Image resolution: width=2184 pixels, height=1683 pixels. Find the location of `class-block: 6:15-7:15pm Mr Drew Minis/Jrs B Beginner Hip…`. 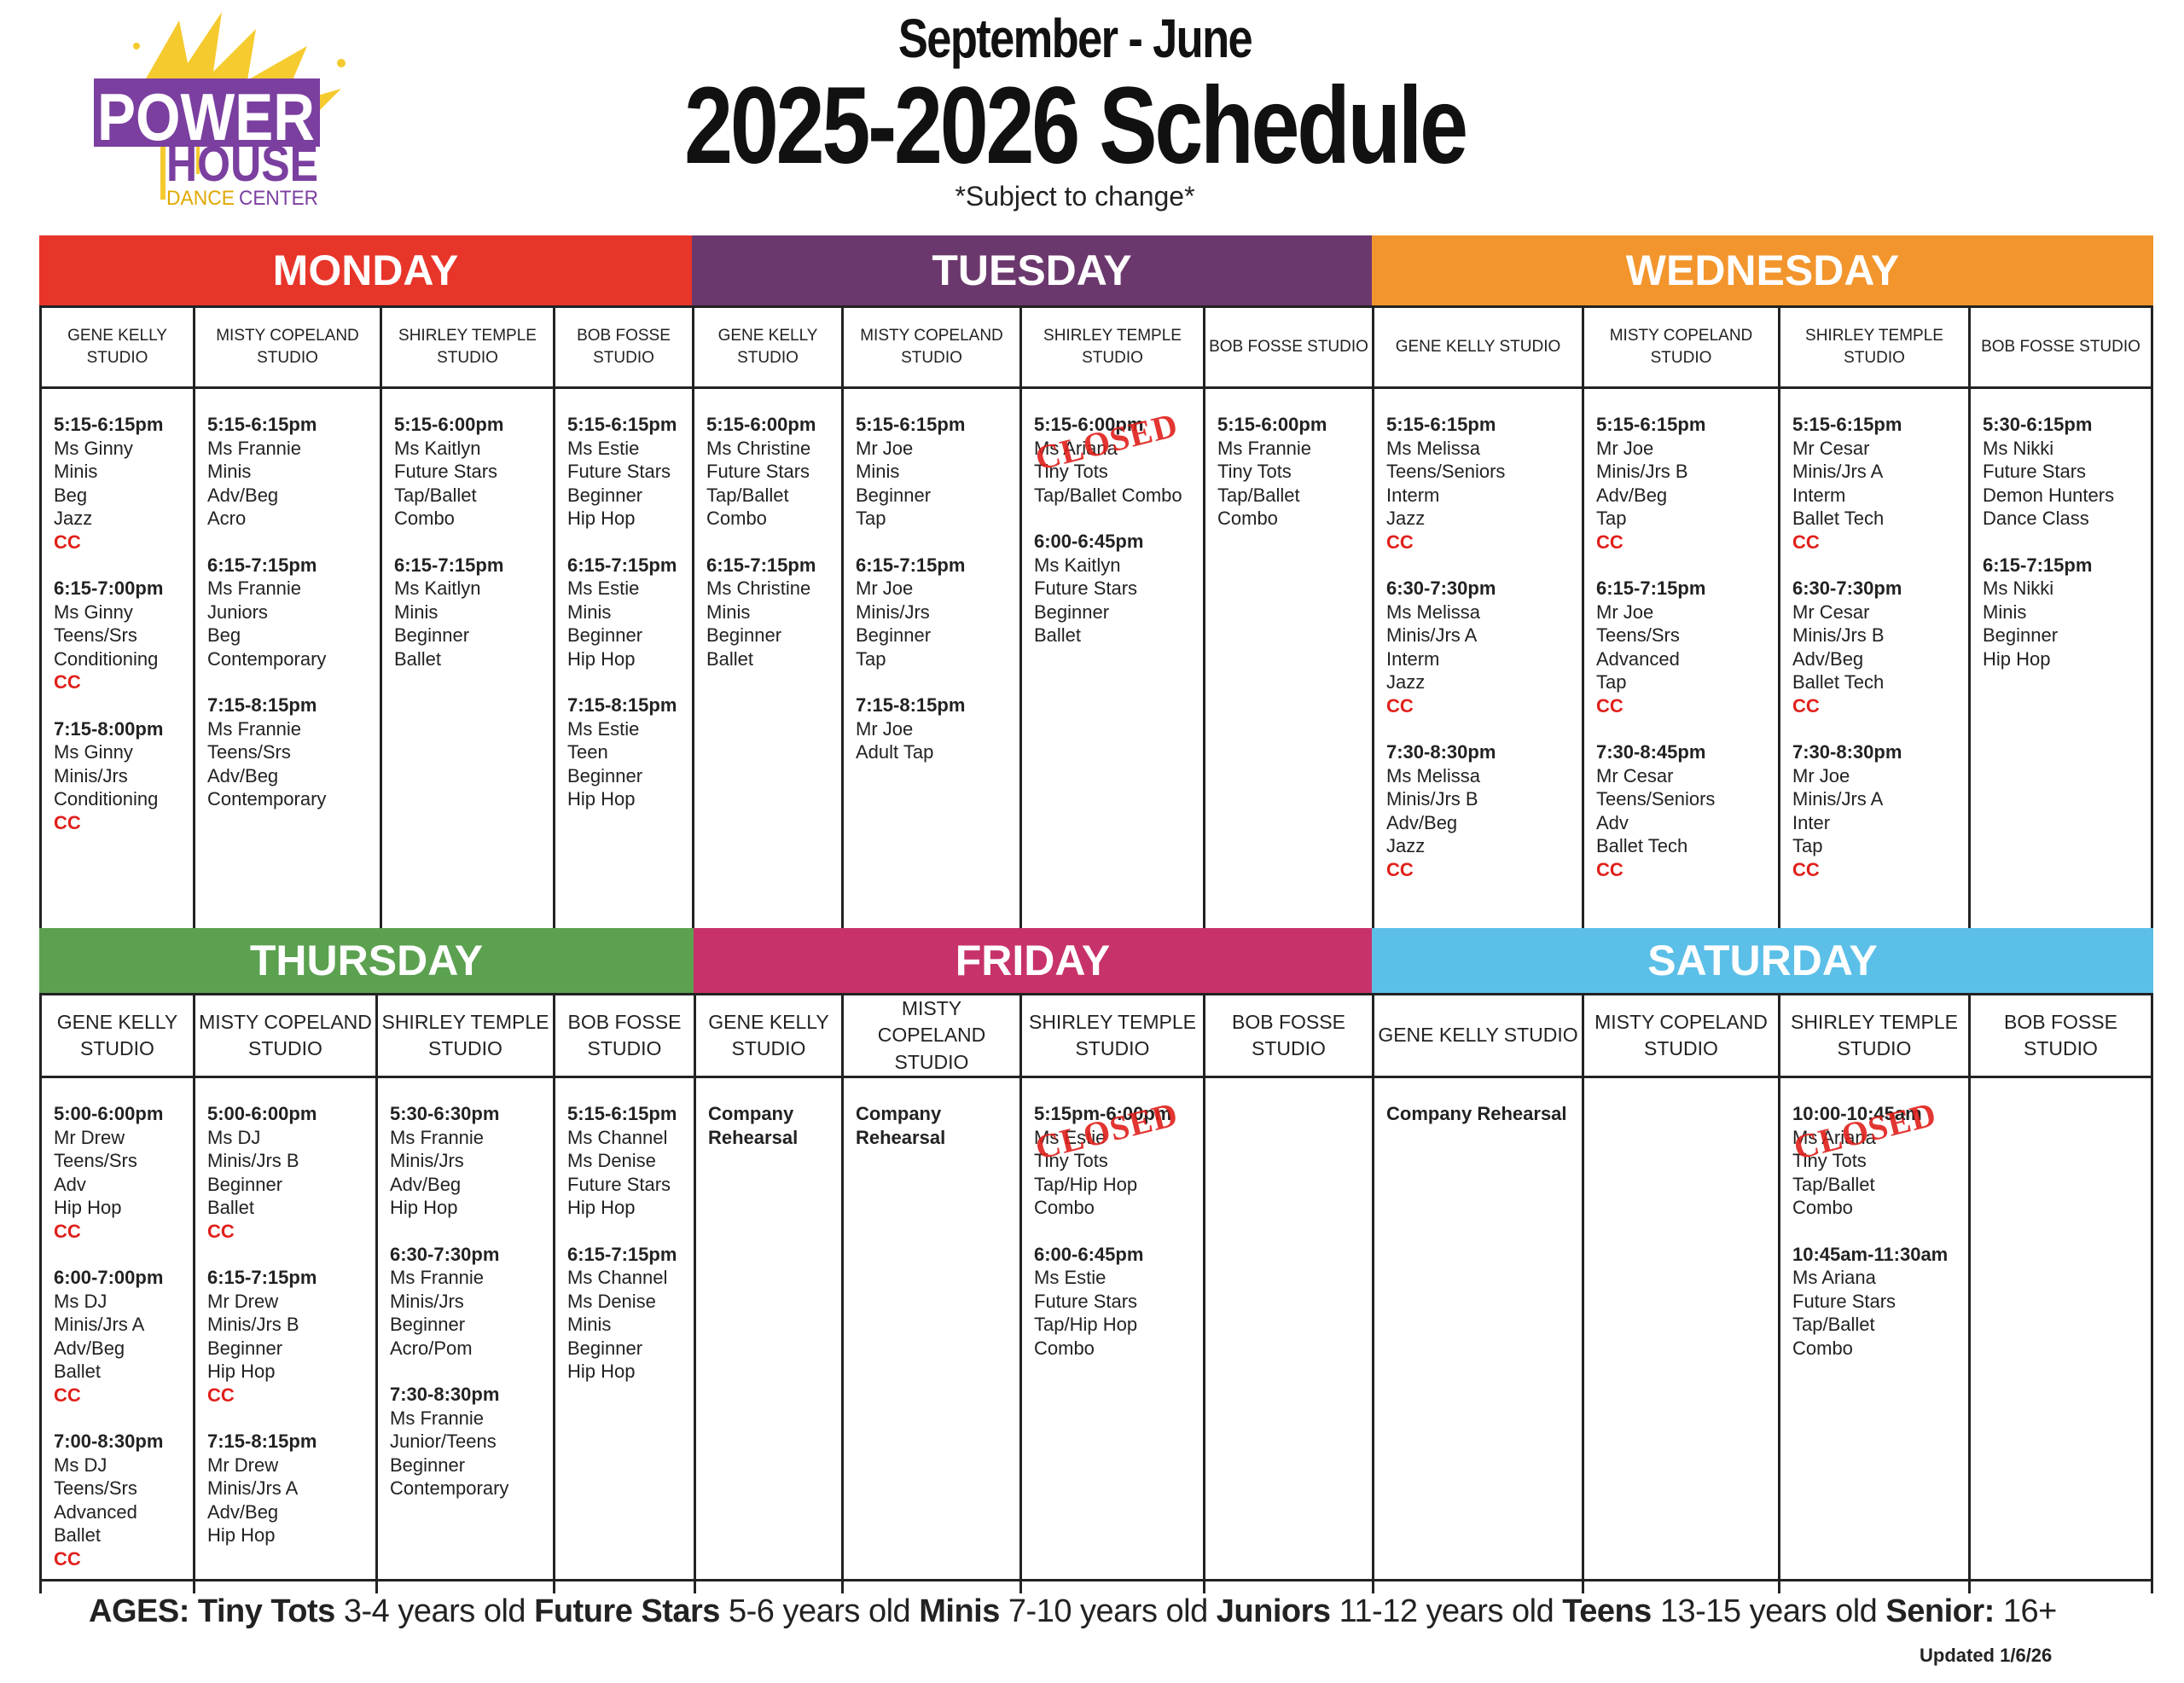

class-block: 6:15-7:15pm Mr Drew Minis/Jrs B Beginner Hip… is located at coordinates (286, 1336).